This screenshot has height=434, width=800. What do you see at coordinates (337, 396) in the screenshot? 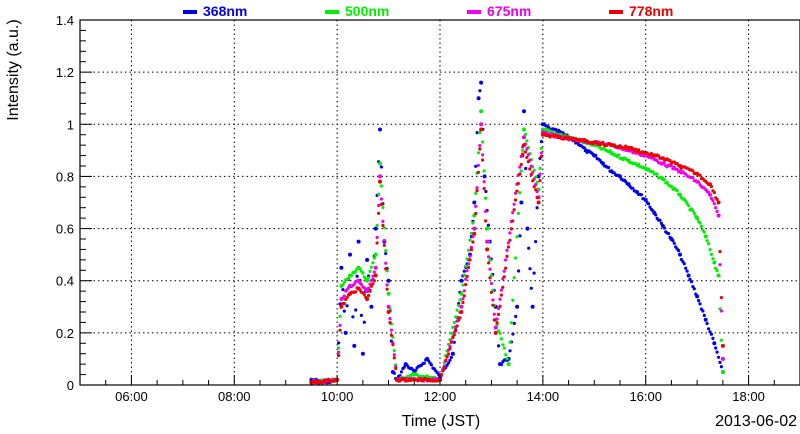
I see `x-tick-label: 10:00` at bounding box center [337, 396].